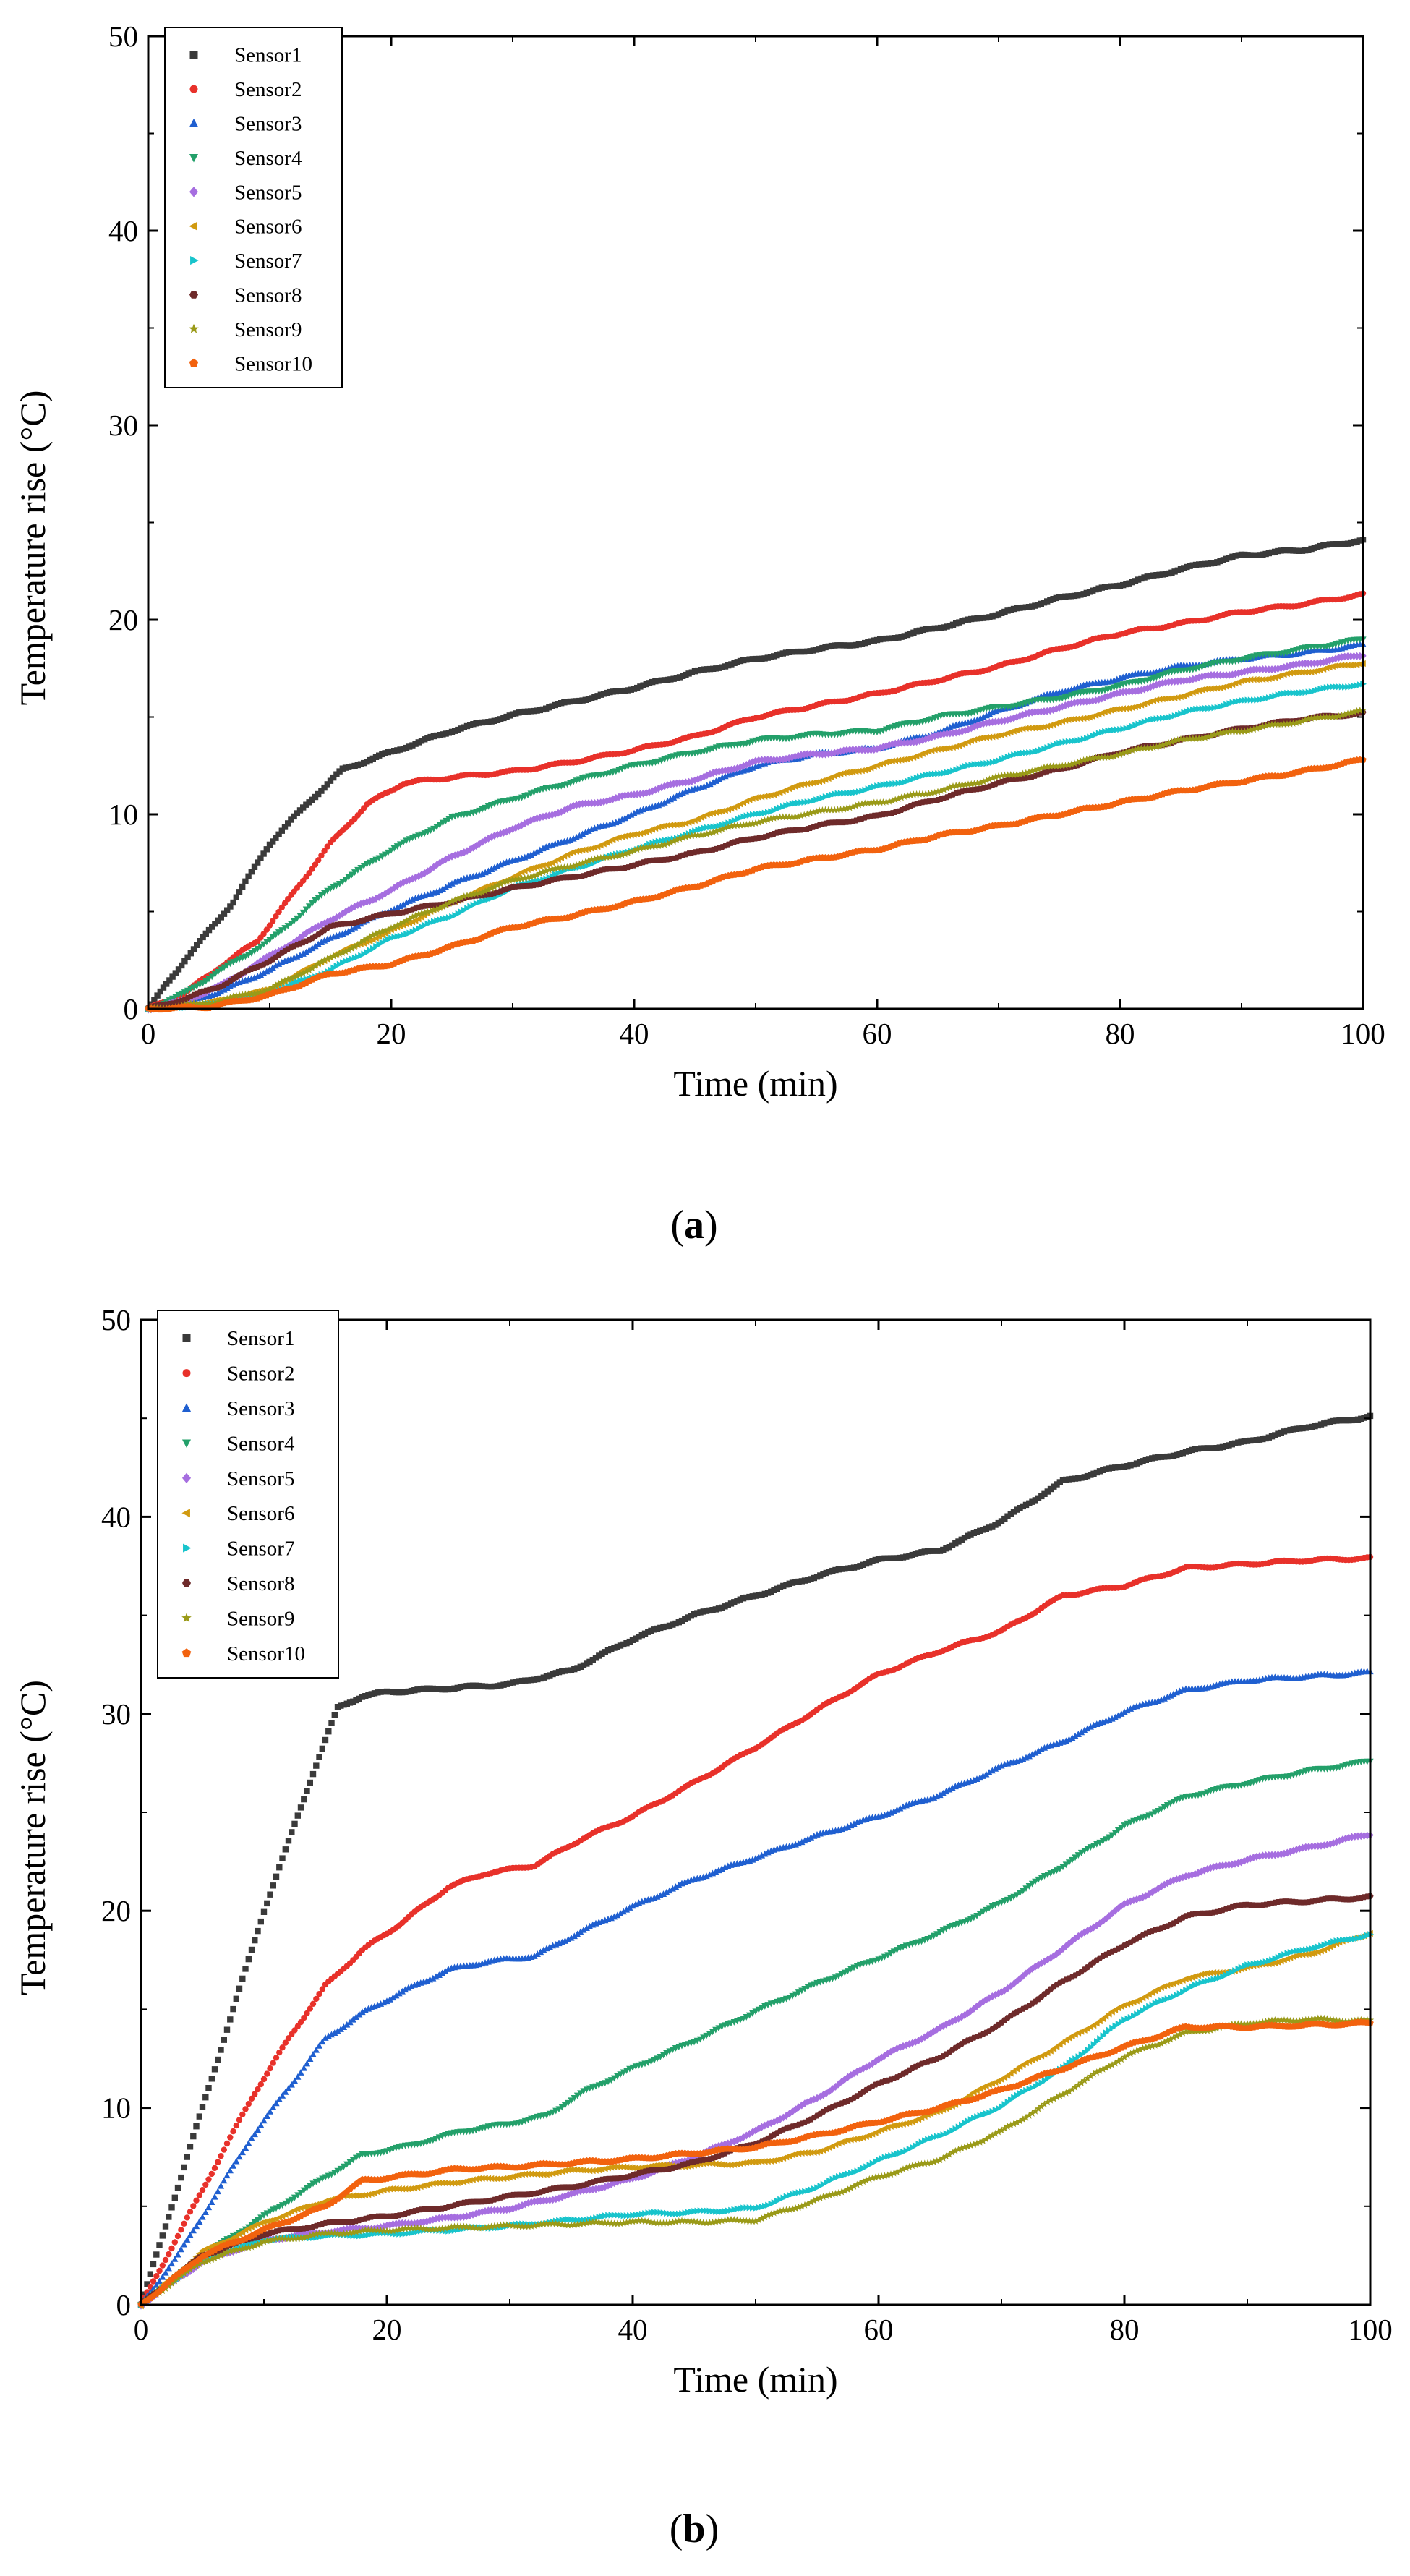 Image resolution: width=1410 pixels, height=2576 pixels. Describe the element at coordinates (123, 36) in the screenshot. I see `y-tick-label: 50` at that location.